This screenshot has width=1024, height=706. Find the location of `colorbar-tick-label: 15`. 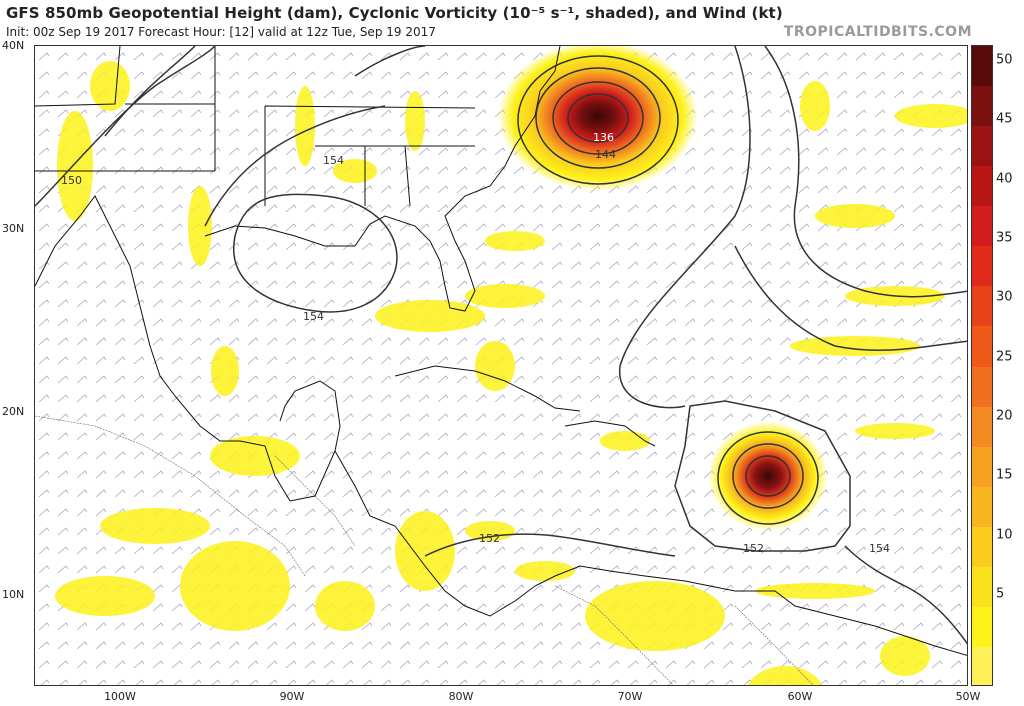

colorbar-tick-label: 15 is located at coordinates (1004, 475).